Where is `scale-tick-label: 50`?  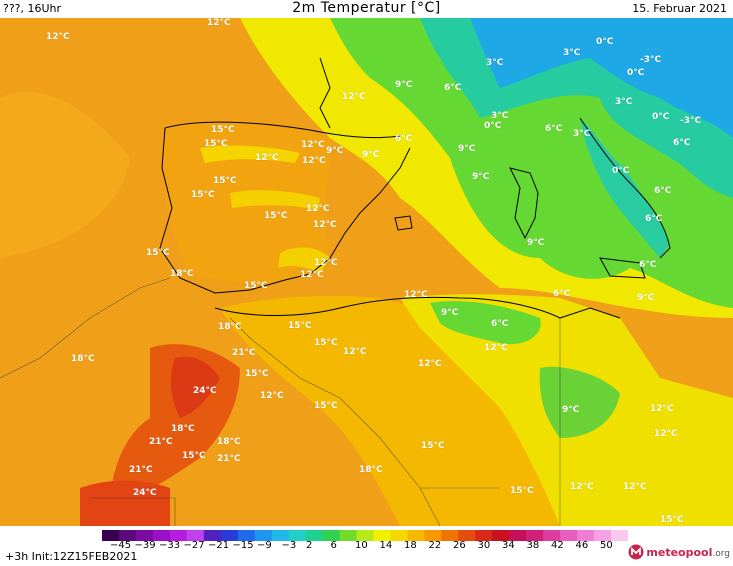 scale-tick-label: 50 is located at coordinates (606, 545).